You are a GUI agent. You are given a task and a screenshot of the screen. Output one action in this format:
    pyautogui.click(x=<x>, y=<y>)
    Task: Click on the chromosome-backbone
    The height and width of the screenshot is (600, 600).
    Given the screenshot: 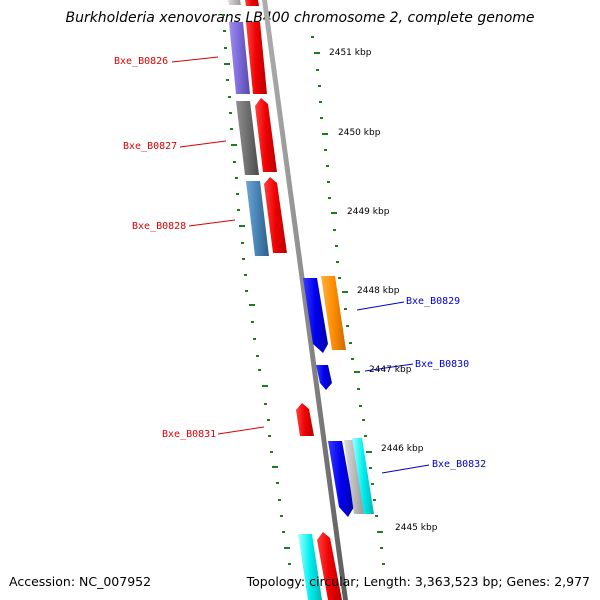 What is the action you would take?
    pyautogui.click(x=305, y=300)
    